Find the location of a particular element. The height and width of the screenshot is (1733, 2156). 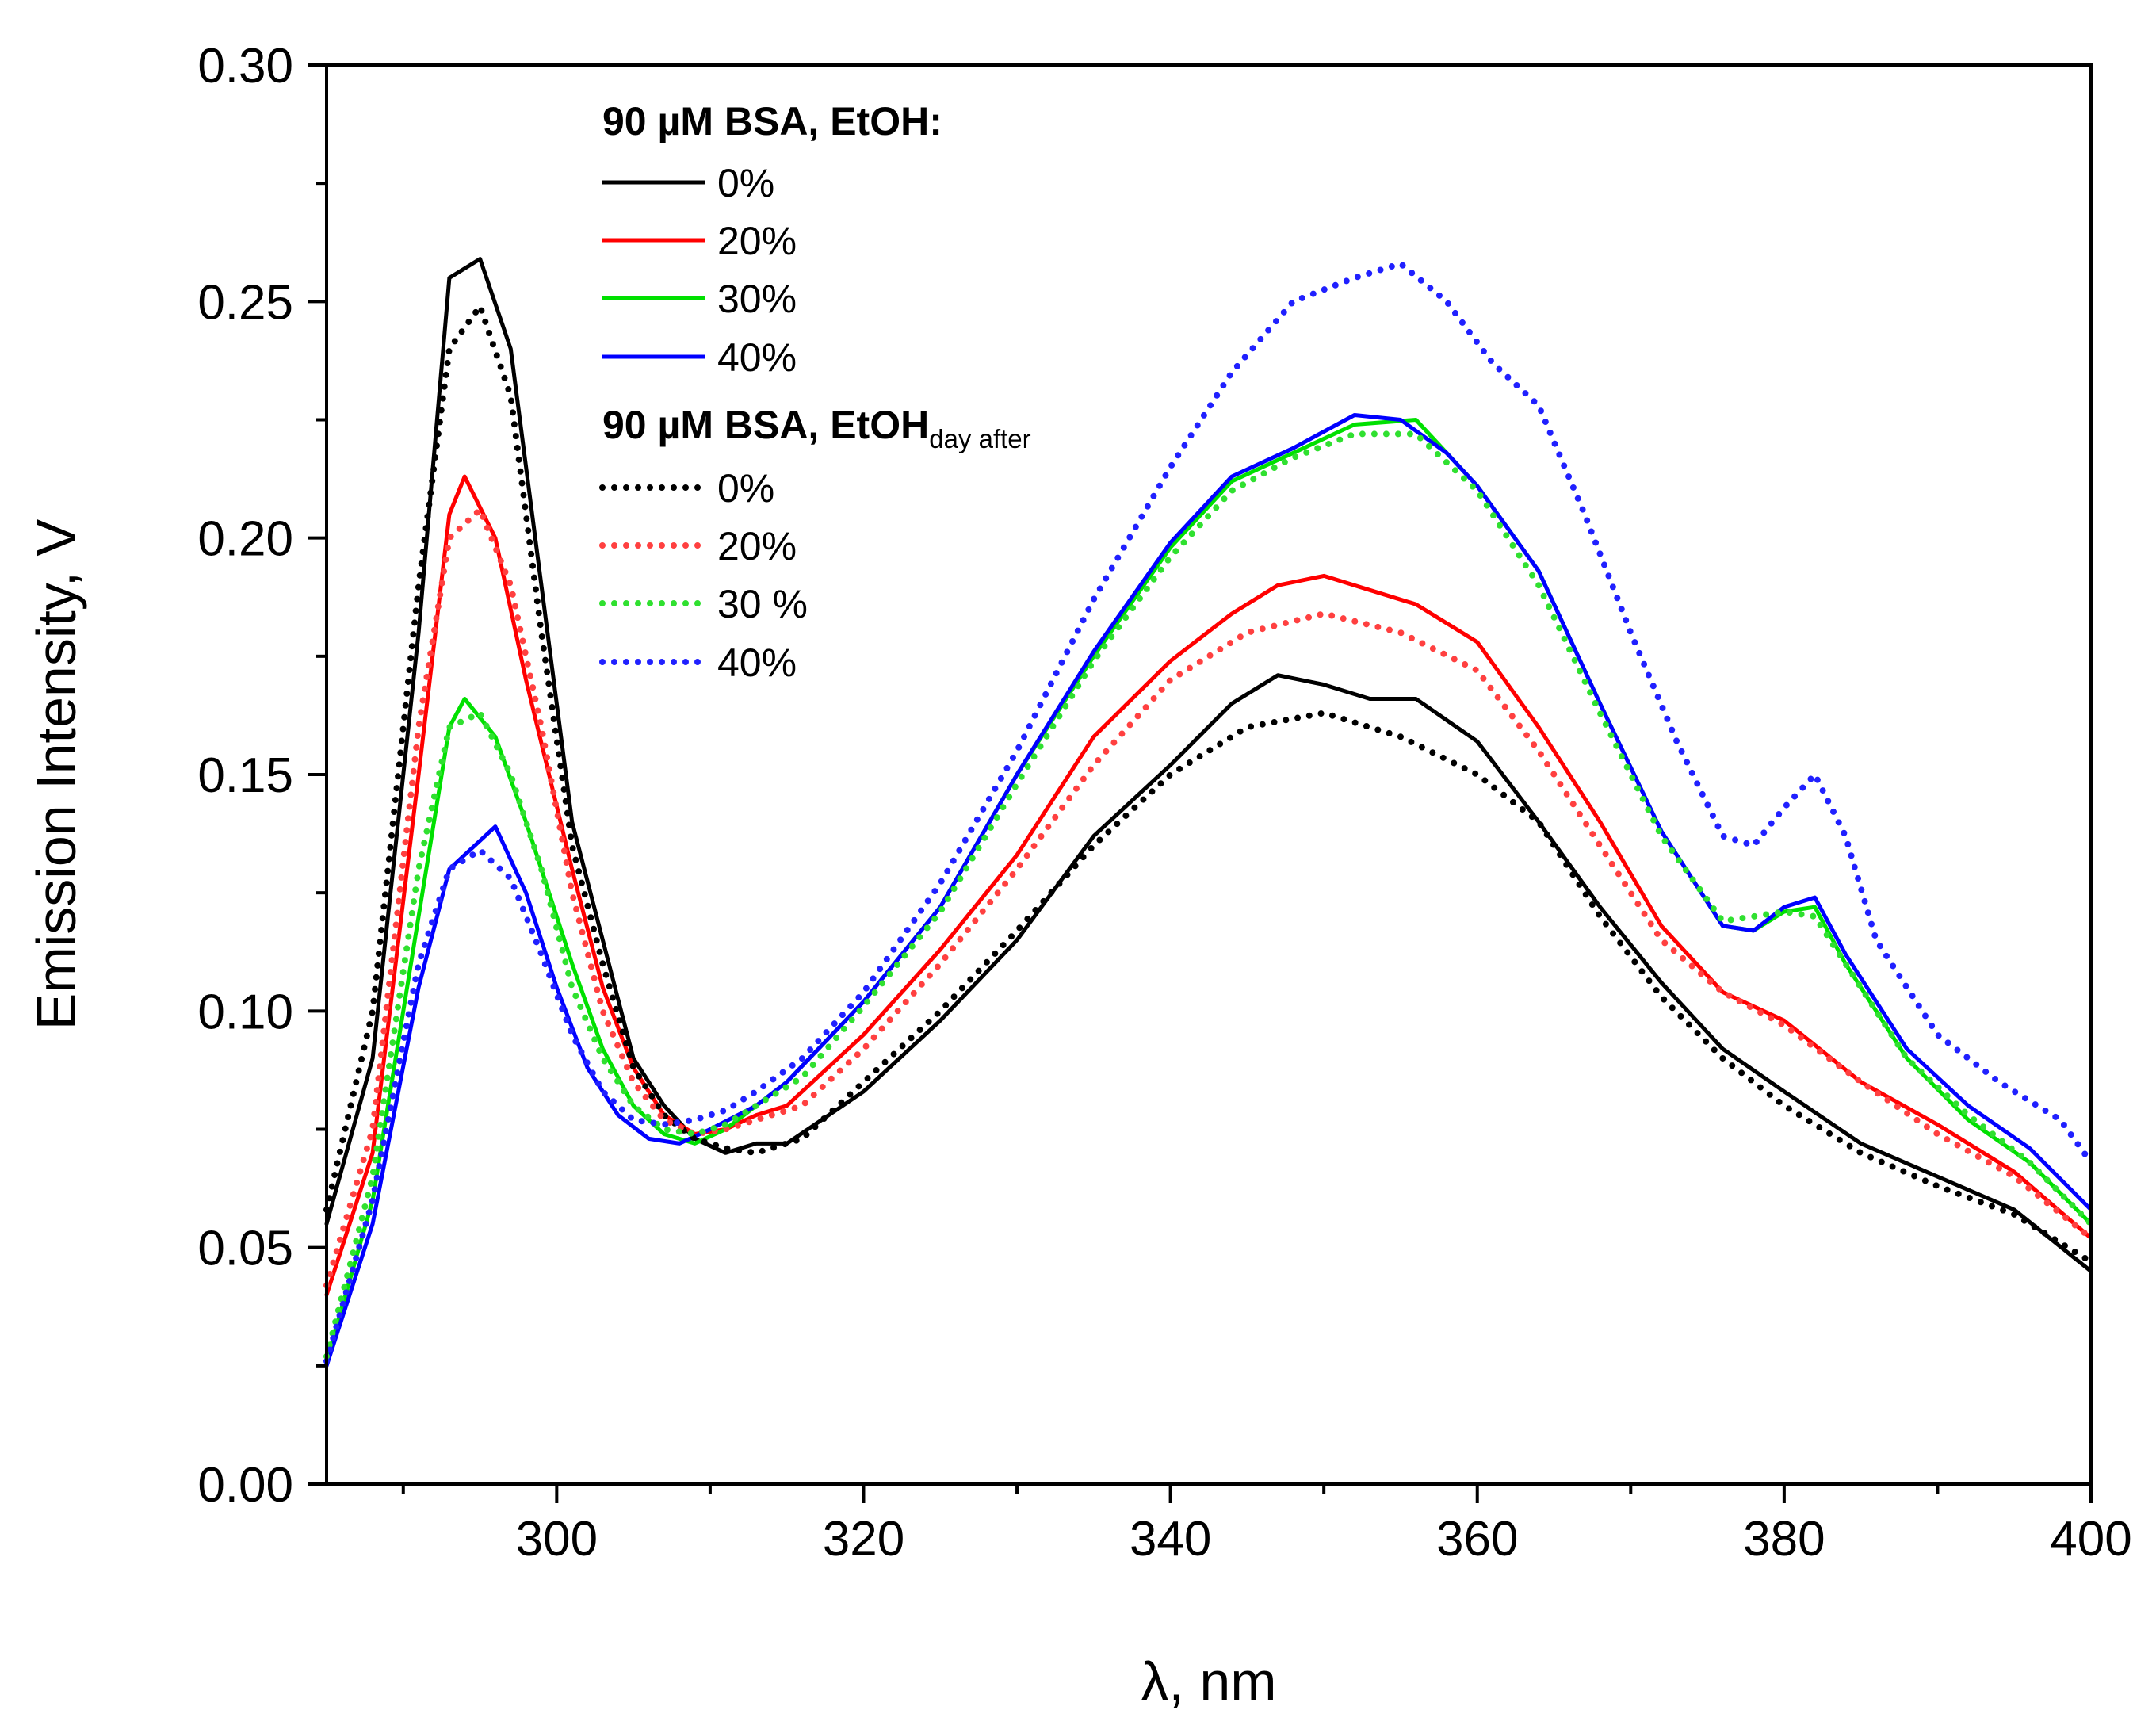

legend-group1-title: 90 µM BSA, EtOH: is located at coordinates (772, 121).